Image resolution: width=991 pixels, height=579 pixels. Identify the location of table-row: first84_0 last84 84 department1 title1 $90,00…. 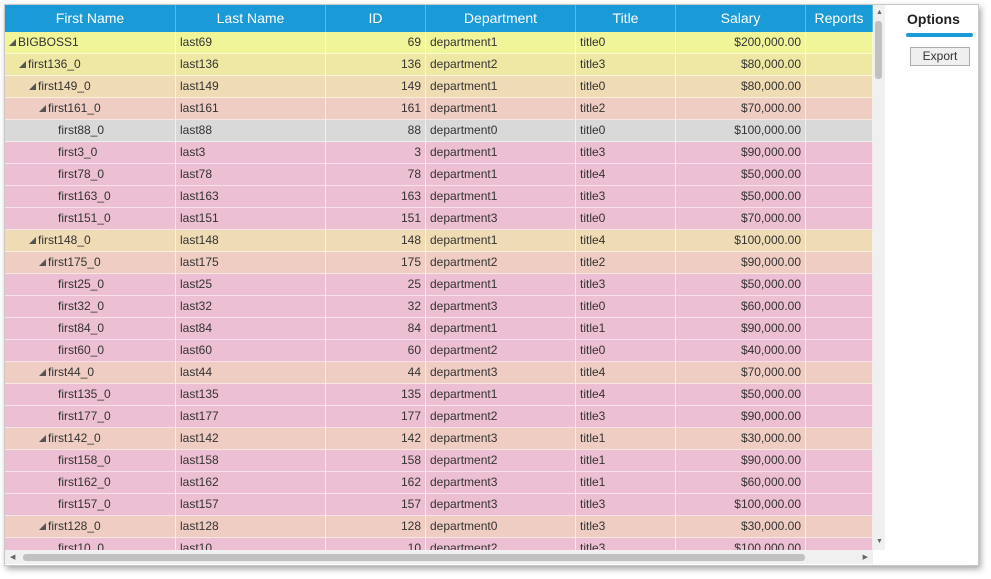
(439, 329).